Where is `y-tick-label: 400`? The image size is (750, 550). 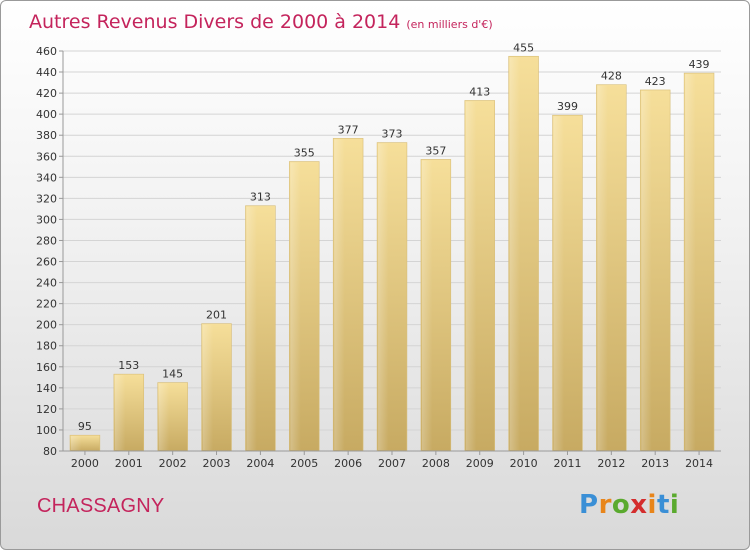 y-tick-label: 400 is located at coordinates (46, 114).